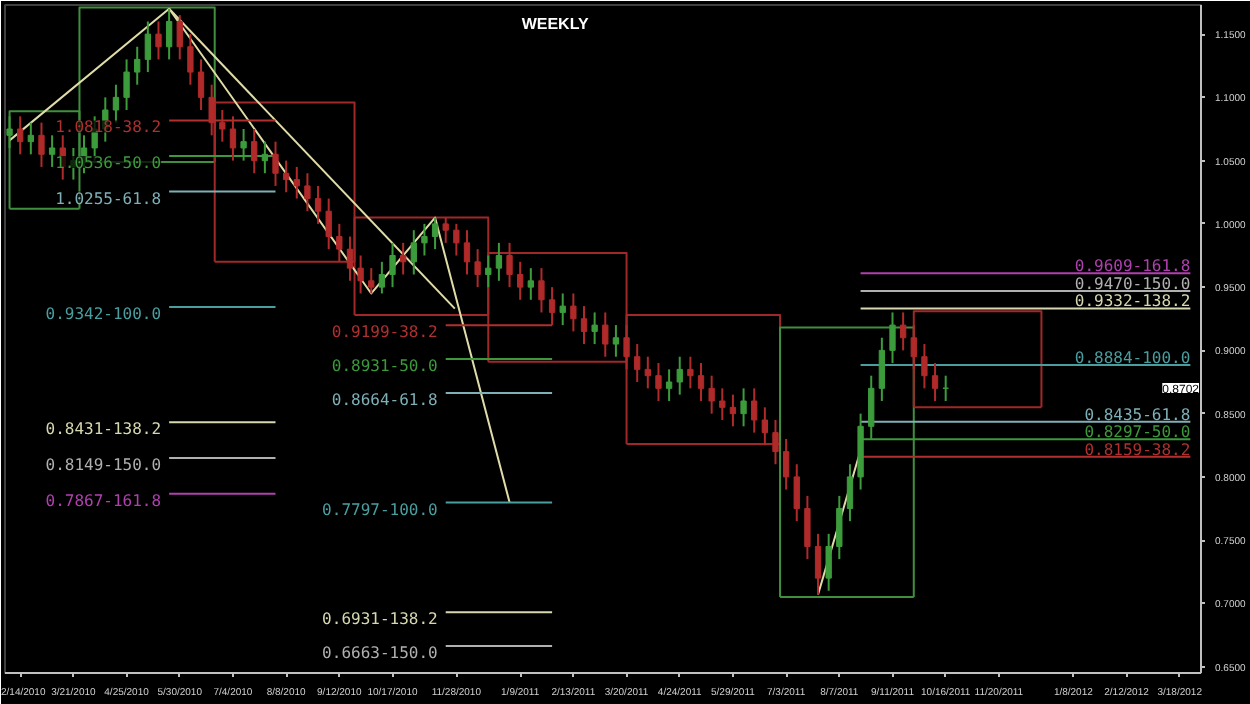 Image resolution: width=1250 pixels, height=704 pixels. What do you see at coordinates (103, 500) in the screenshot?
I see `annotation: 0.7867-161.8` at bounding box center [103, 500].